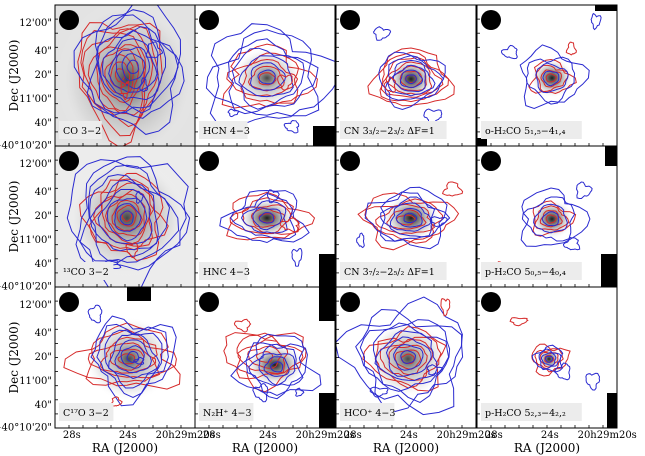  I want to click on map-panel: p-H₂CO 5₀,₅−4₀,₄, so click(547, 216).